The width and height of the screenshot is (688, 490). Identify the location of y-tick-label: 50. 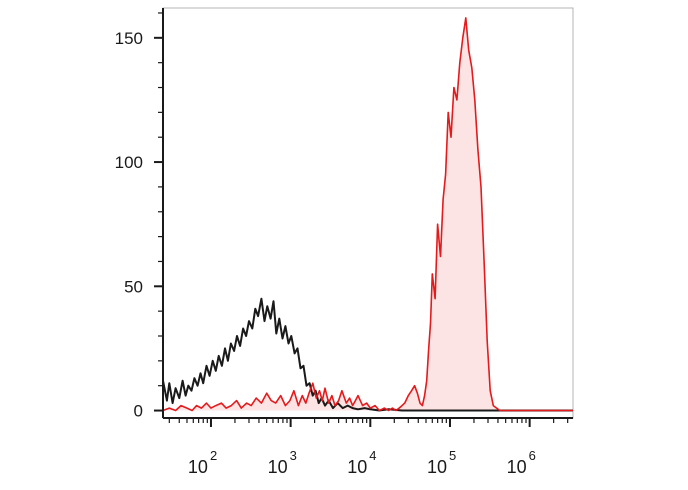
(133, 286).